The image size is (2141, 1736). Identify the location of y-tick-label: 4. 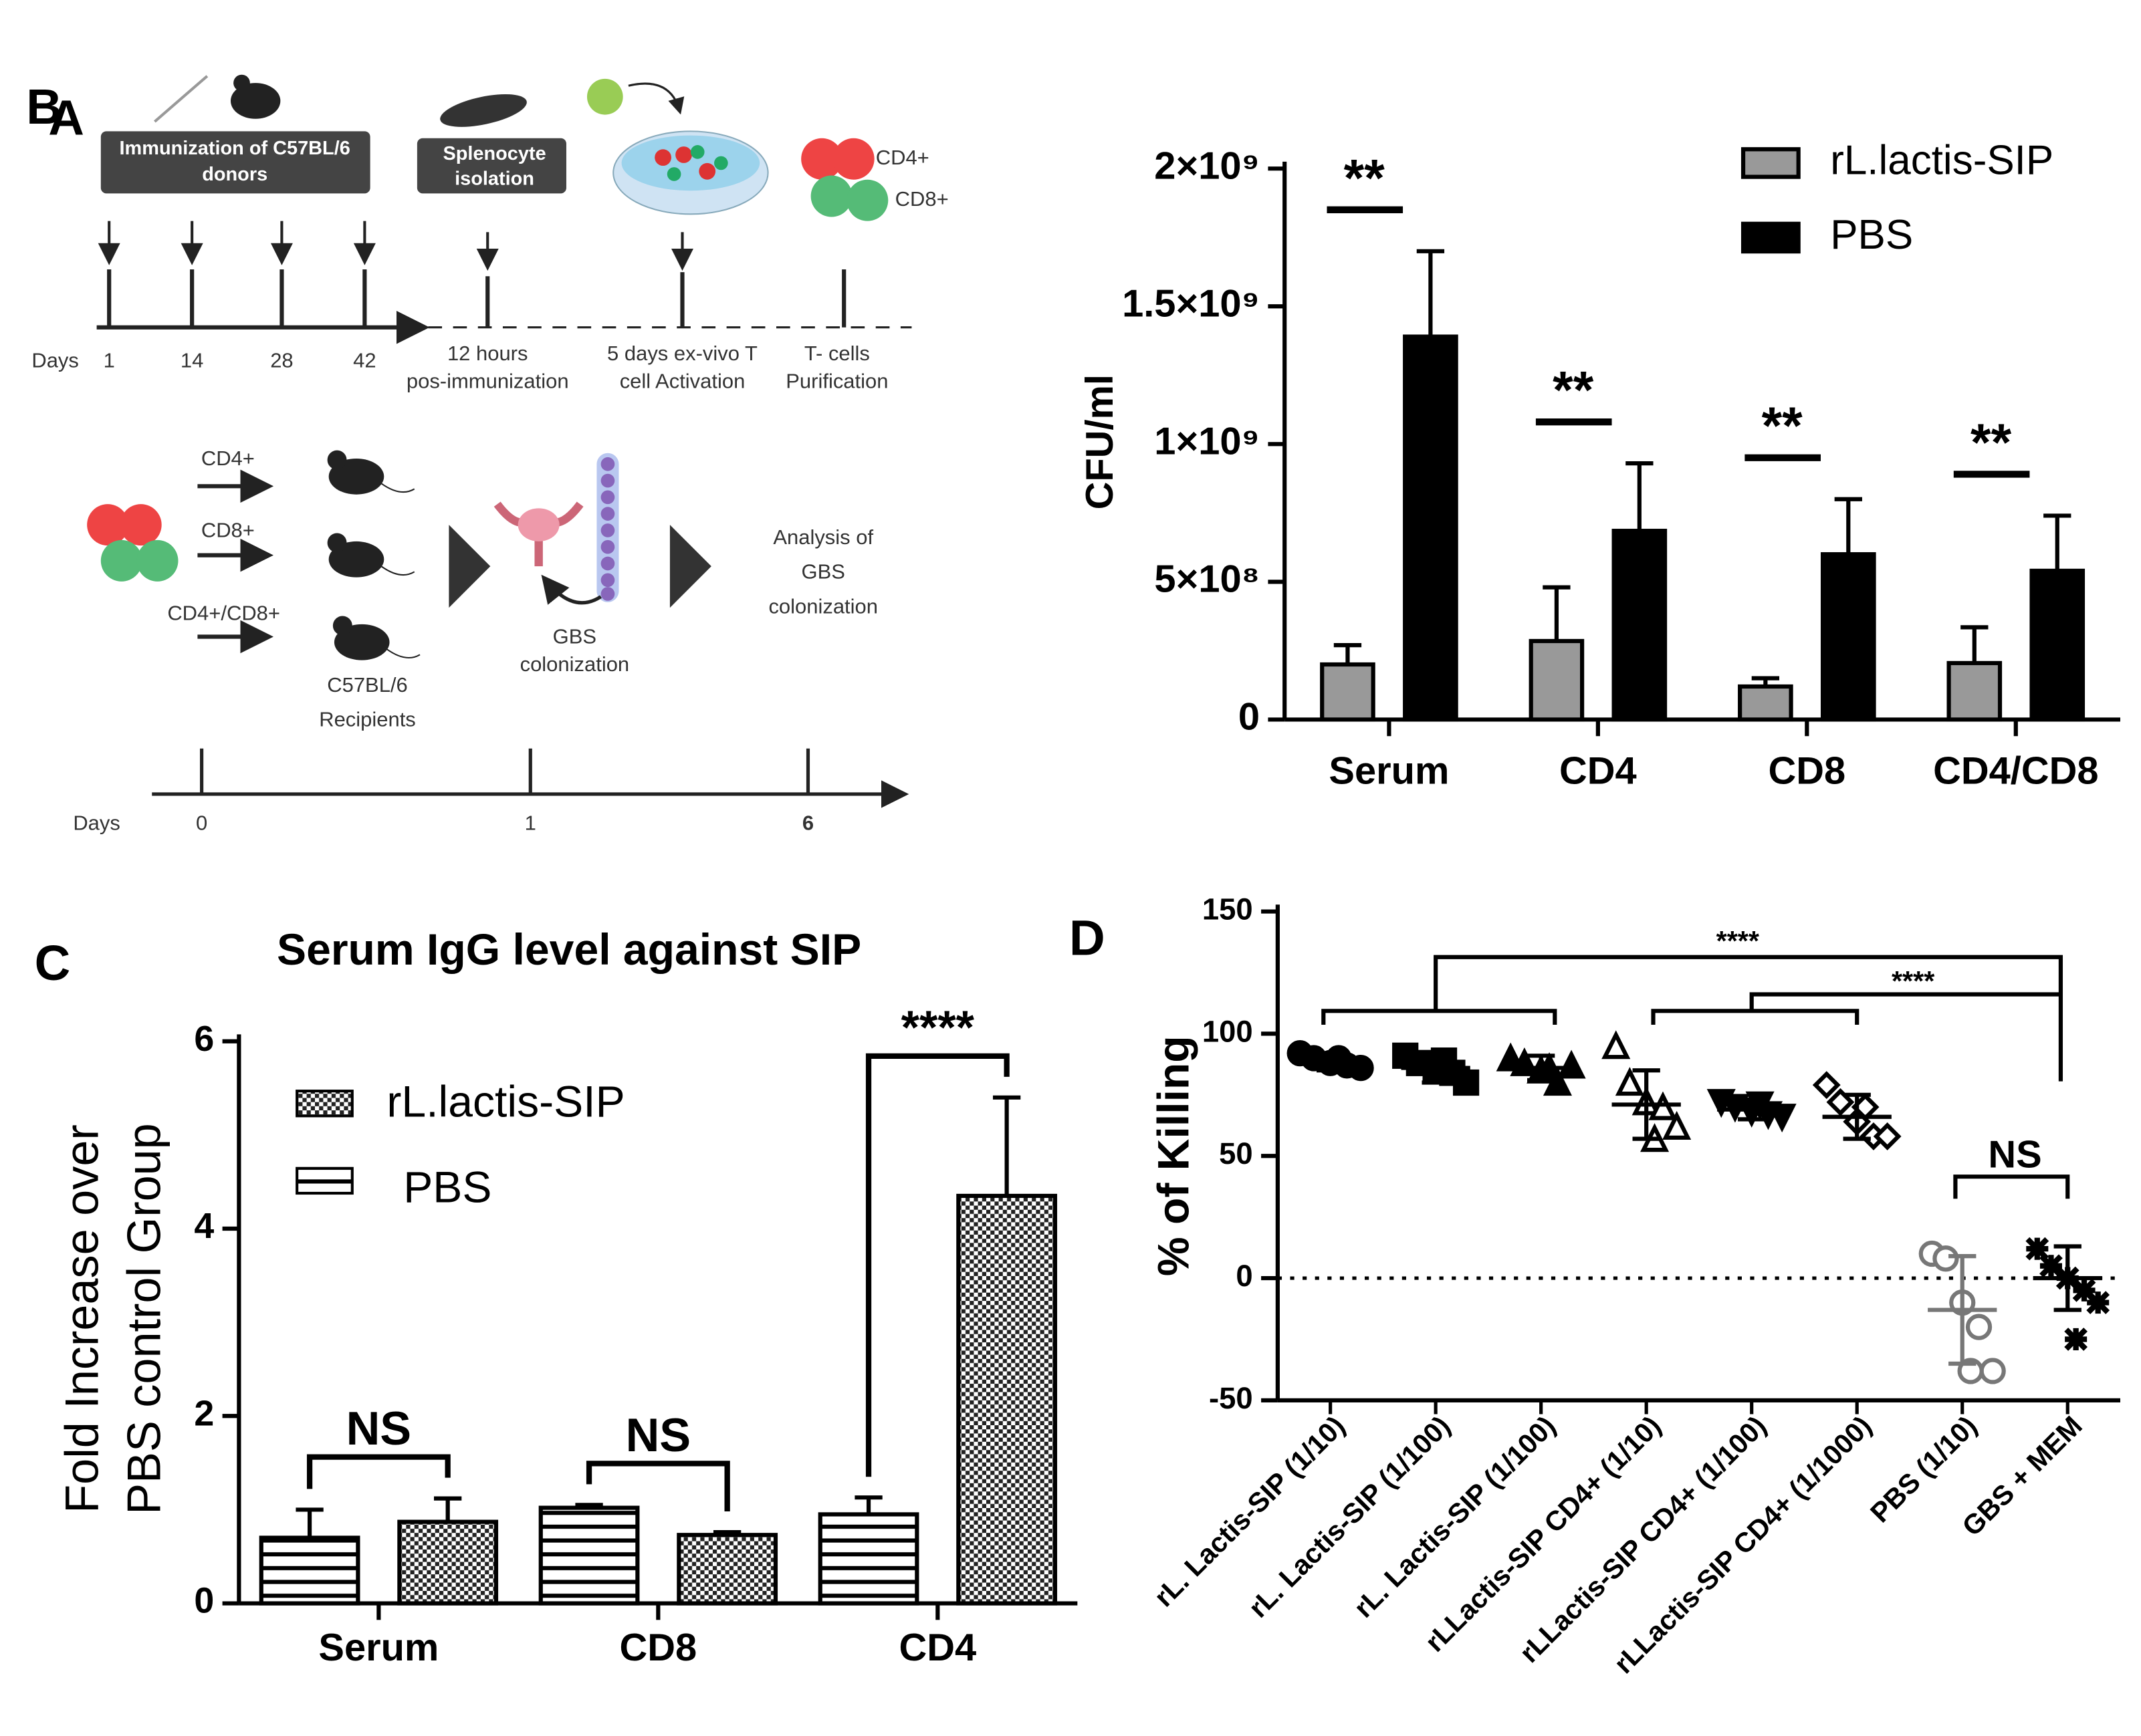
(204, 1226).